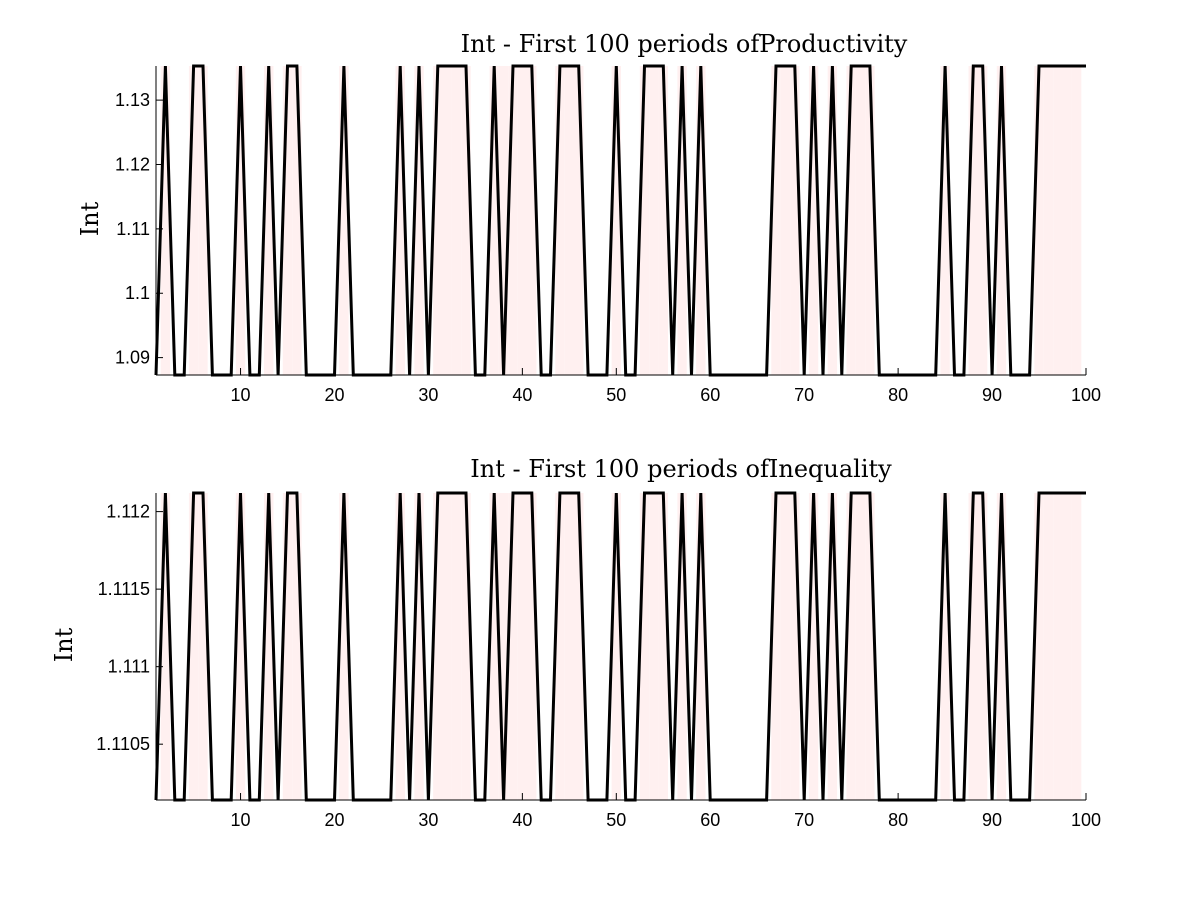 Image resolution: width=1200 pixels, height=900 pixels. What do you see at coordinates (684, 44) in the screenshot?
I see `chart-title: Int - First 100 periods ofProductivity` at bounding box center [684, 44].